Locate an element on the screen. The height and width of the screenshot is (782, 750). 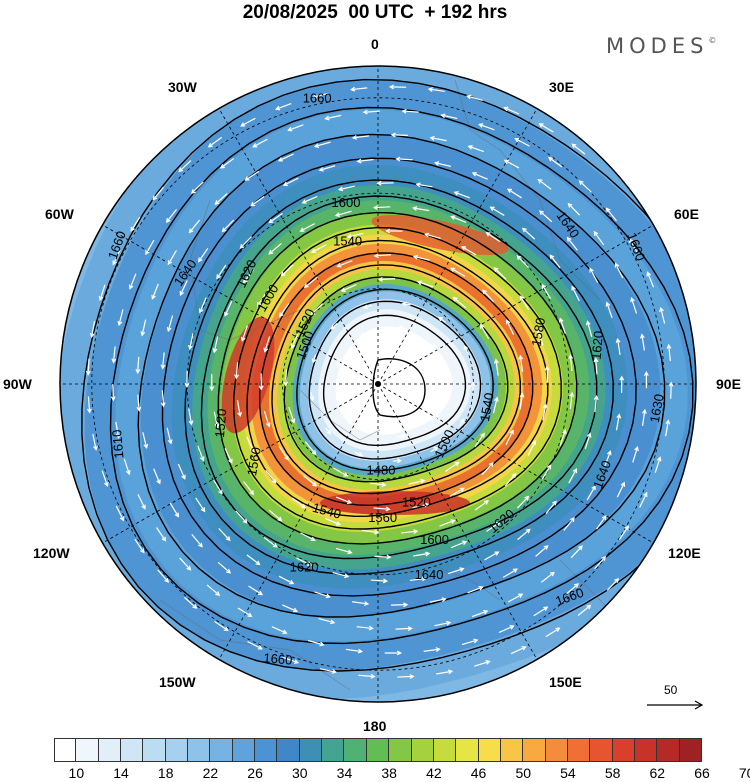
colorbar-tick-label: 22 is located at coordinates (210, 773).